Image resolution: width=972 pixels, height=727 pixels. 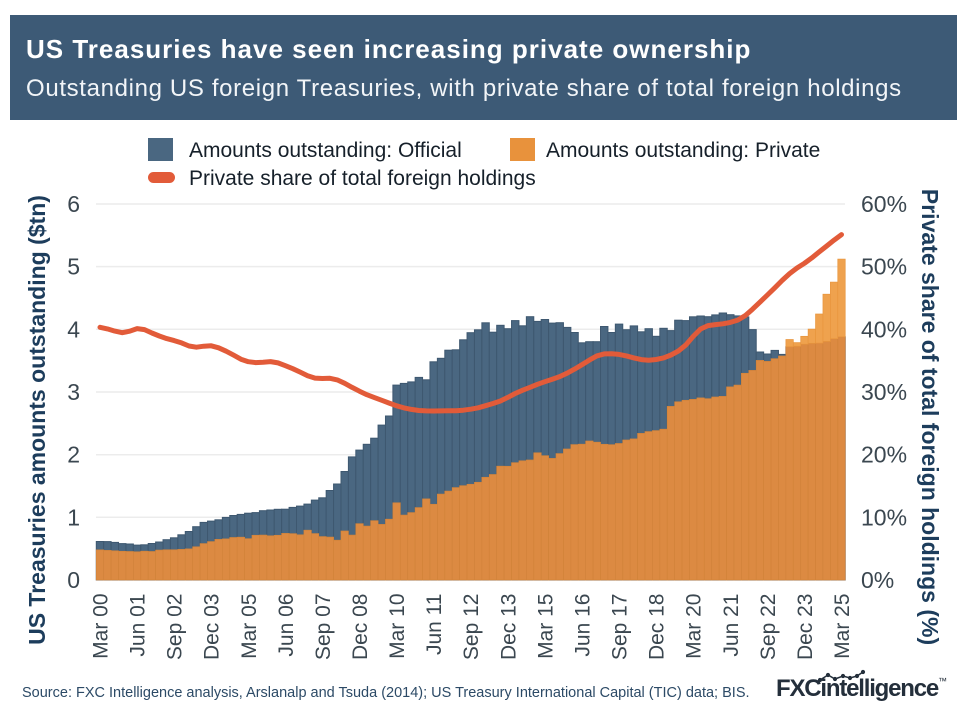 I want to click on svg-text: Dec 08, so click(x=360, y=627).